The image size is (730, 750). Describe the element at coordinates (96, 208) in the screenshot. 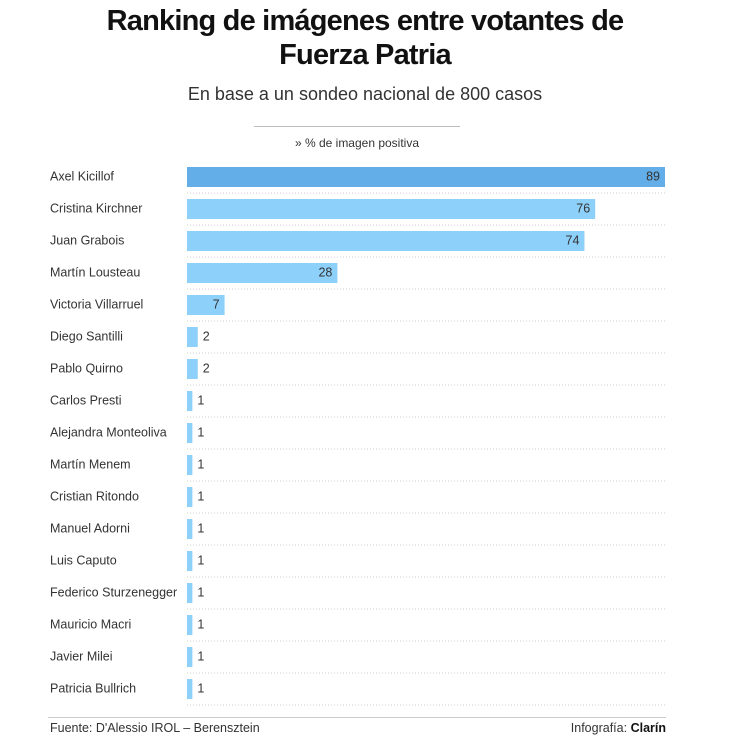

I see `y-tick-label: Cristina Kirchner` at that location.